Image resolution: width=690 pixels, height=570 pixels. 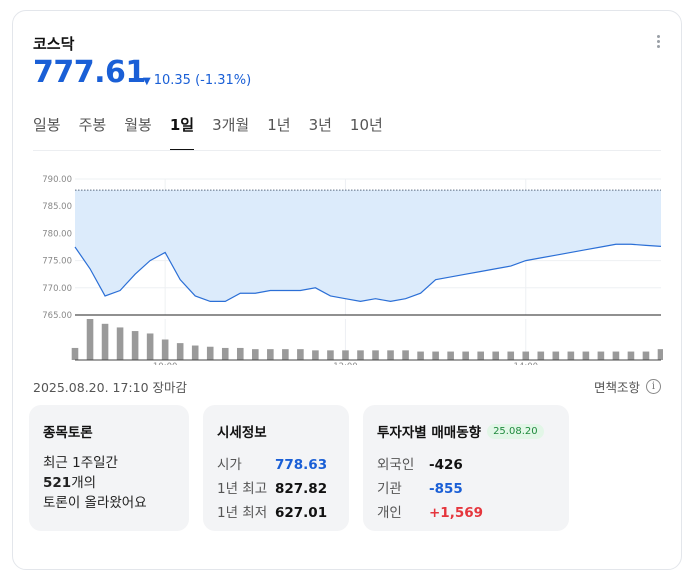 I want to click on tab-10years: 10년, so click(x=366, y=125).